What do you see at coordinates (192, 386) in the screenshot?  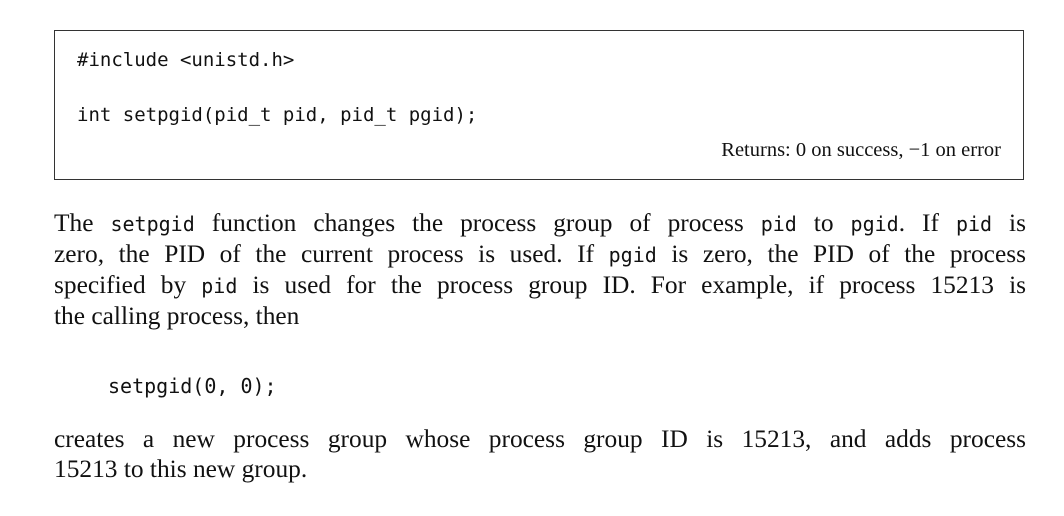 I see `code-example: setpgid(0, 0);` at bounding box center [192, 386].